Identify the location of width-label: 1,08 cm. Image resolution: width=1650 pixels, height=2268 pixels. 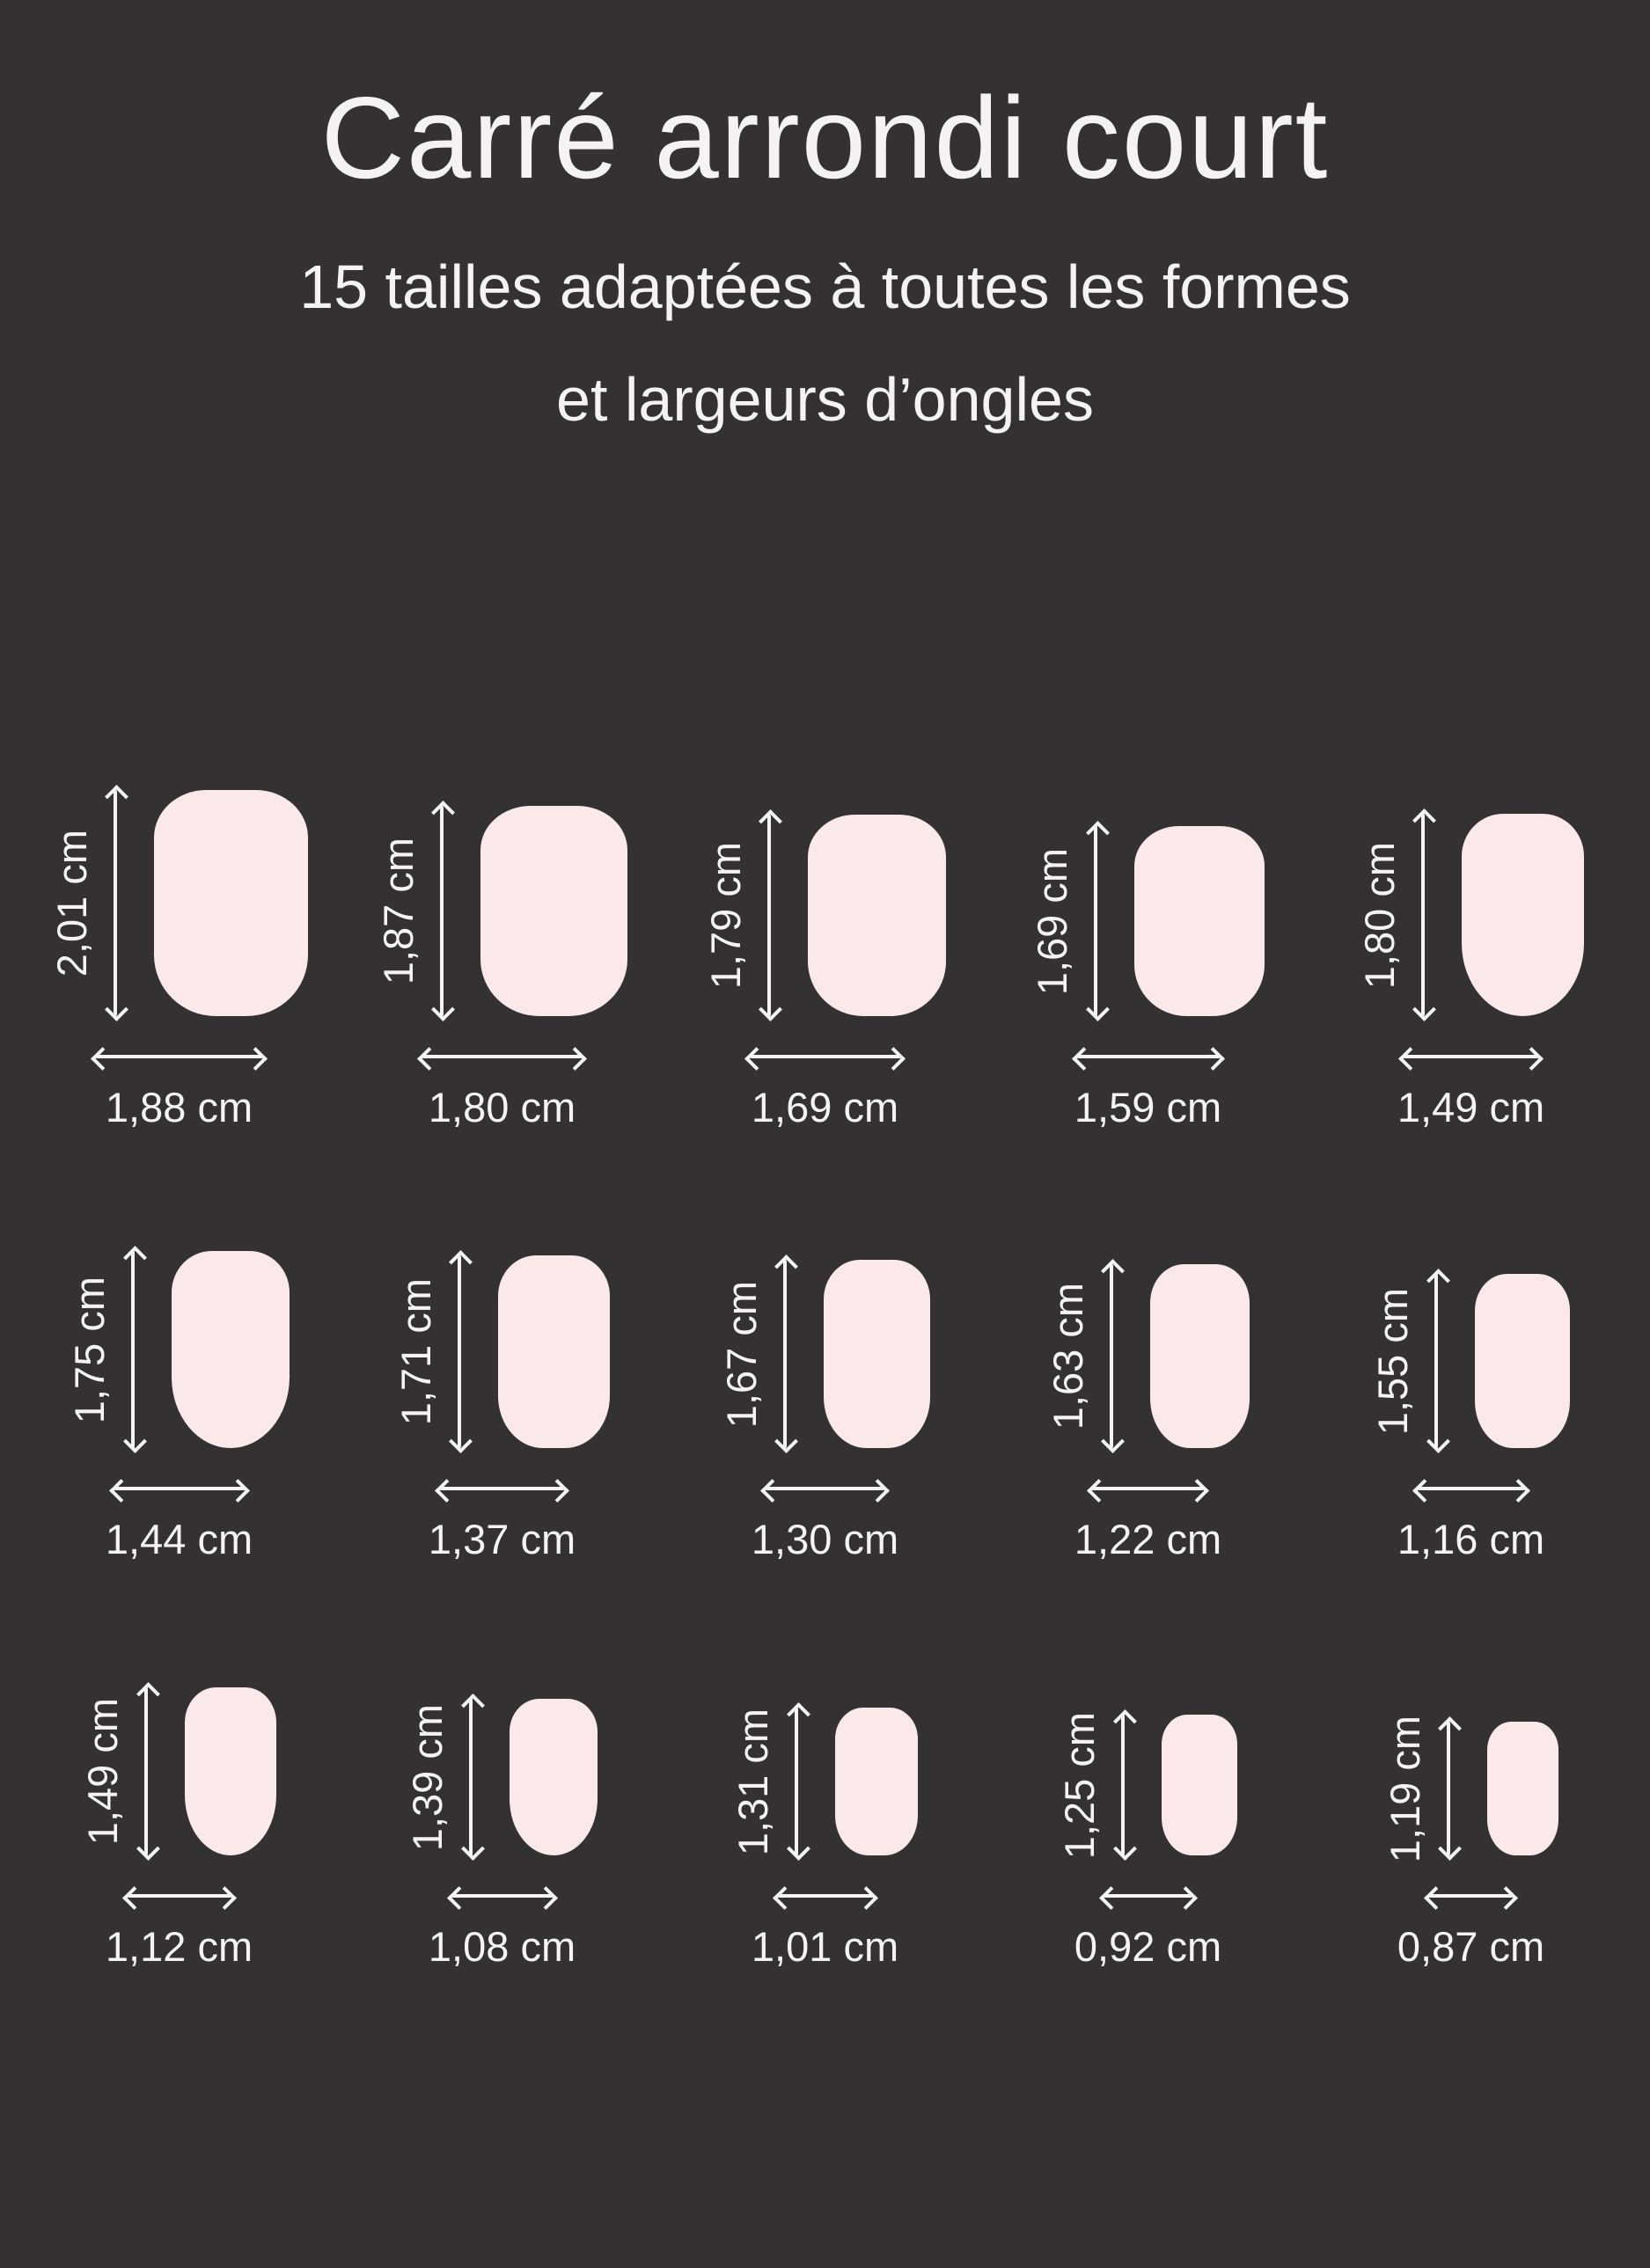
(502, 1947).